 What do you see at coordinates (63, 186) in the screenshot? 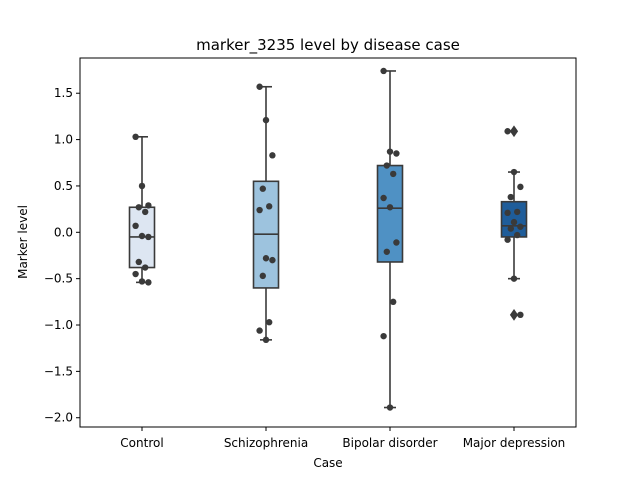
I see `y-tick-label: 0.5` at bounding box center [63, 186].